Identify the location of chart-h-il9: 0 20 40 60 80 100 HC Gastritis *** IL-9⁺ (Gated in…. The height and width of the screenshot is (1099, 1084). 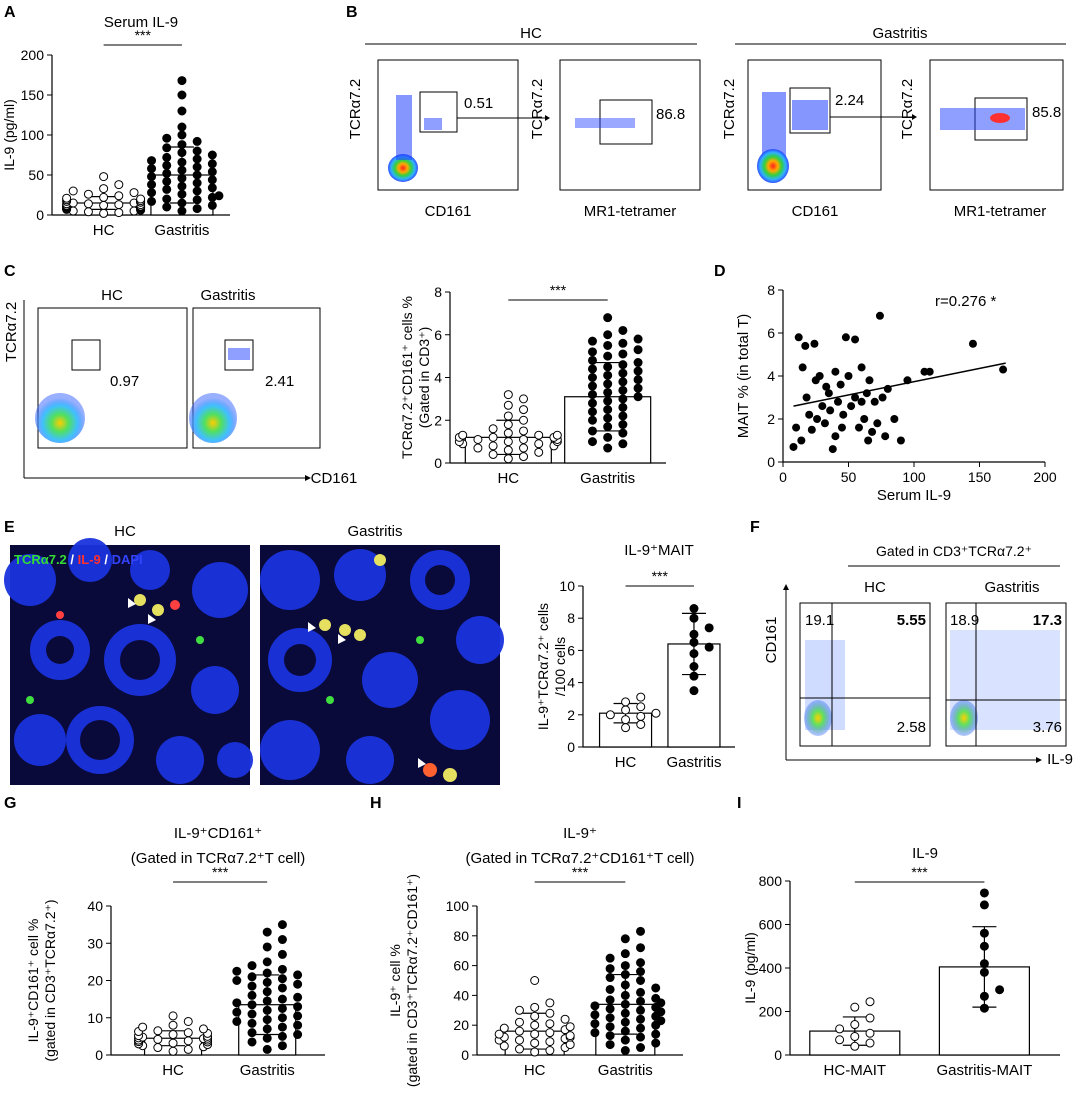
(541, 956).